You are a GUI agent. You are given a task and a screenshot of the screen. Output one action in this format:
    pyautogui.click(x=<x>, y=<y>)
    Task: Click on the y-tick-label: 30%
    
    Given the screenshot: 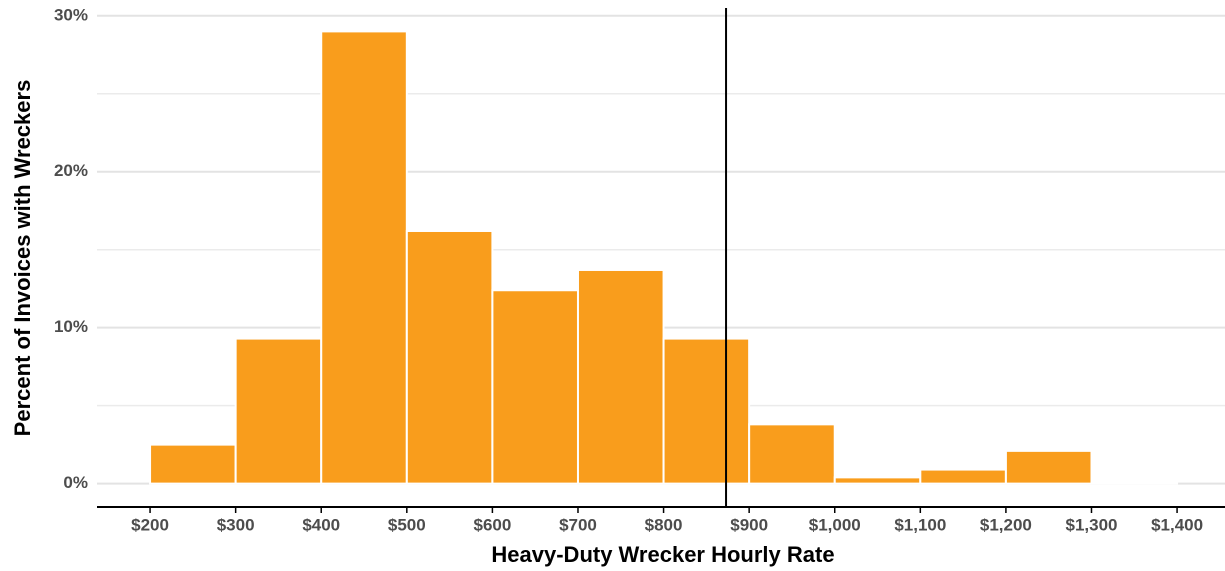 What is the action you would take?
    pyautogui.click(x=71, y=14)
    